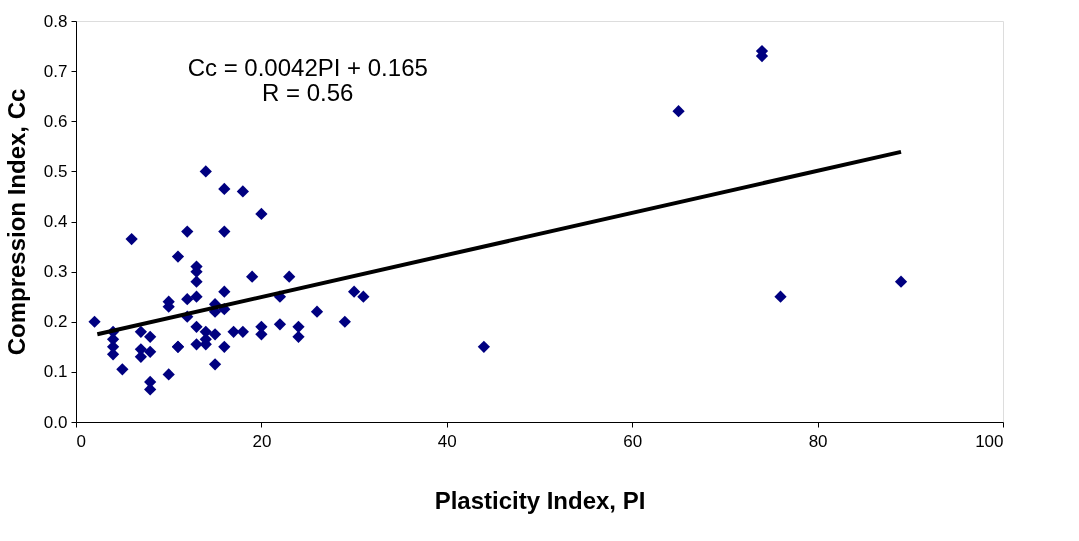  I want to click on y-axis-title: Compression Index, Cc, so click(16, 222).